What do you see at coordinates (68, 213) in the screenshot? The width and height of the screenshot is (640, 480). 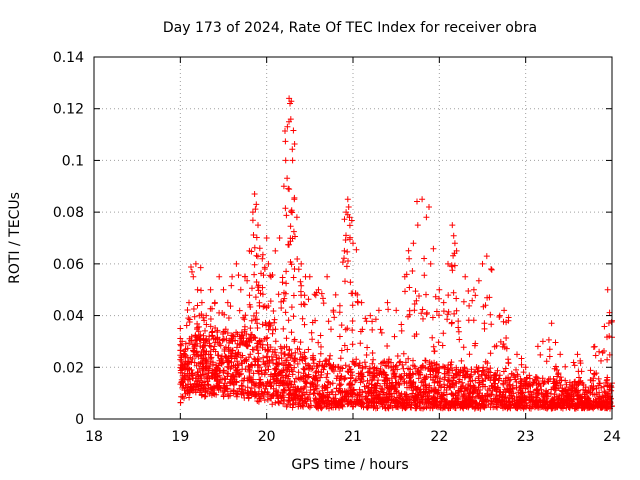 I see `y-tick-label: 0.08` at bounding box center [68, 213].